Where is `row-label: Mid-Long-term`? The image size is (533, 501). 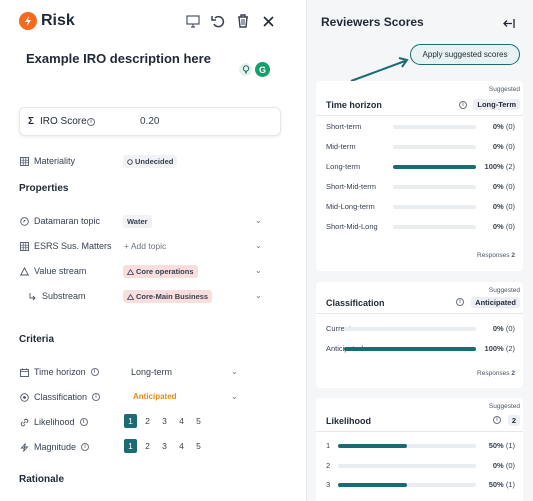
row-label: Mid-Long-term is located at coordinates (350, 206).